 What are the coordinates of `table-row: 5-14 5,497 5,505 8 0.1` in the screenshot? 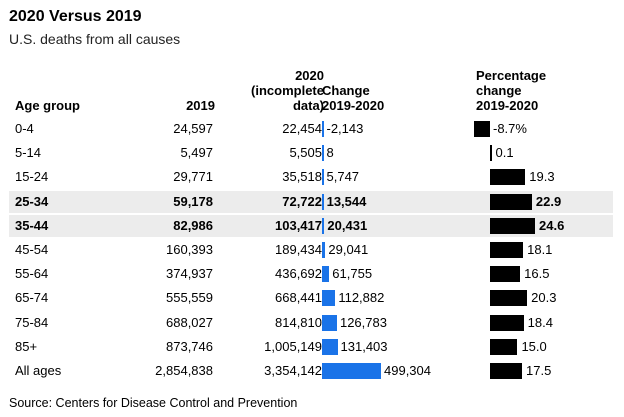 It's located at (311, 153).